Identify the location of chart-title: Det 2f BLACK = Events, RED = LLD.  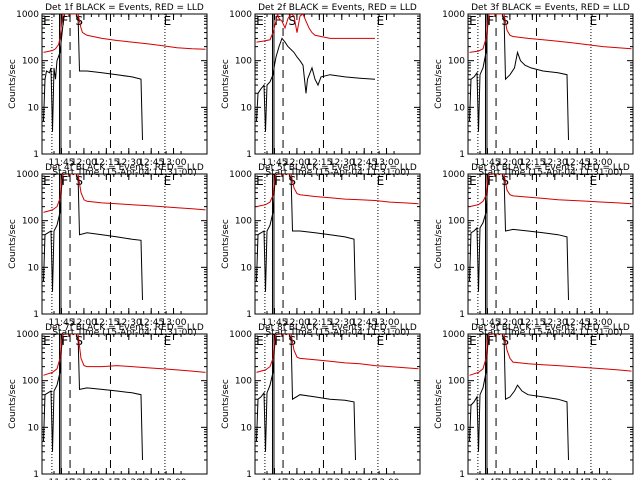
(337, 8).